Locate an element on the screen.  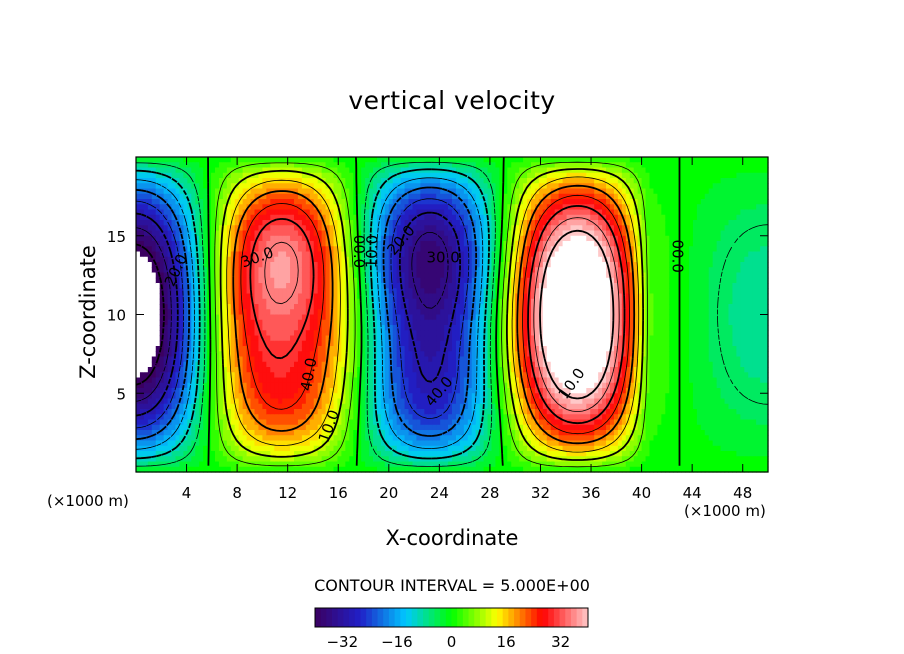
chart-title: vertical velocity is located at coordinates (452, 100).